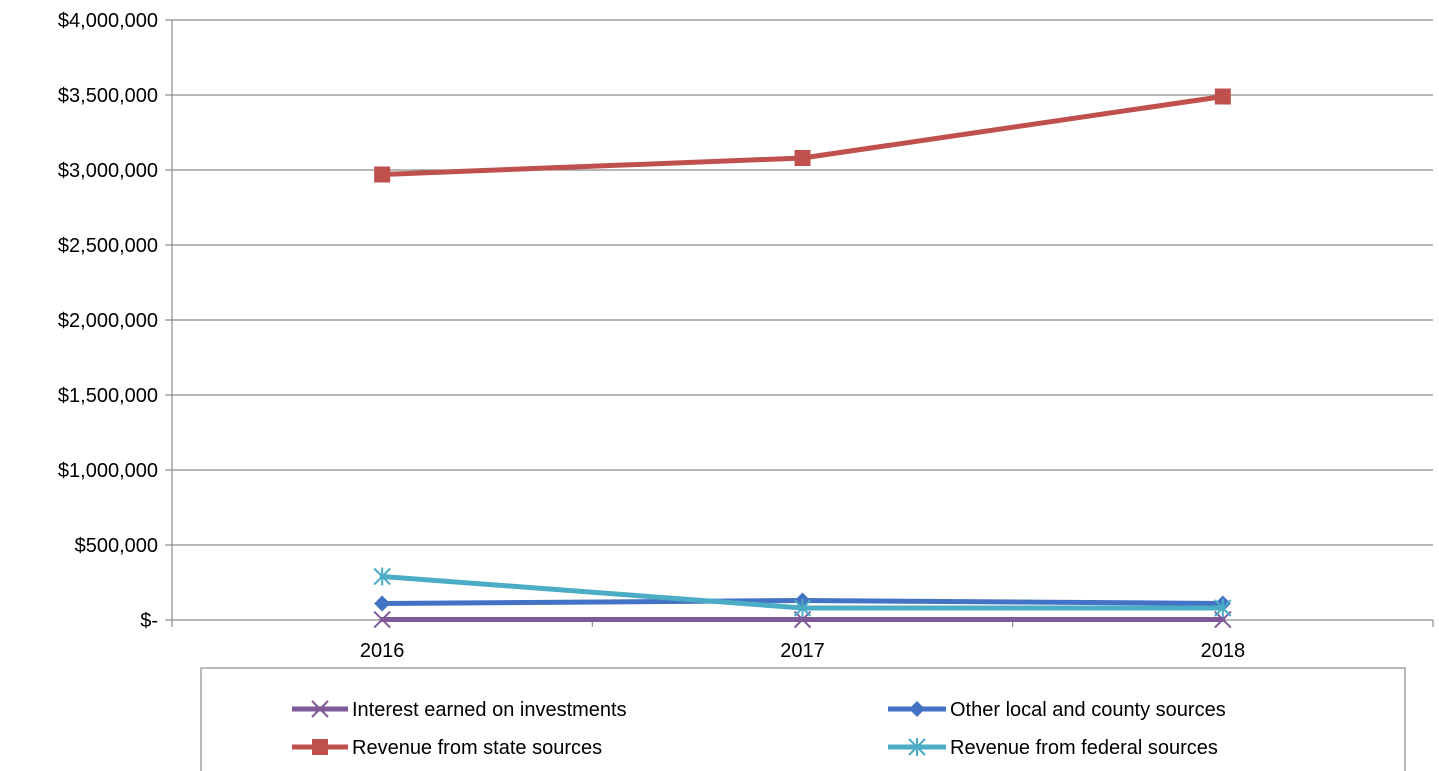 This screenshot has height=771, width=1439. I want to click on legend-item: Other local and county sources, so click(1057, 710).